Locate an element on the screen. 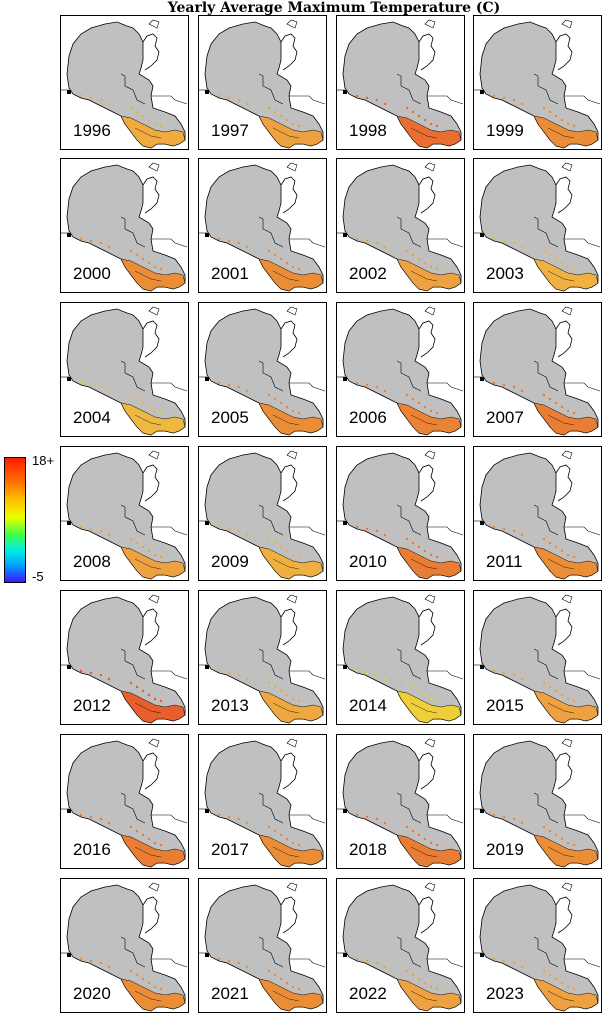  map-panel: 2020 is located at coordinates (124, 945).